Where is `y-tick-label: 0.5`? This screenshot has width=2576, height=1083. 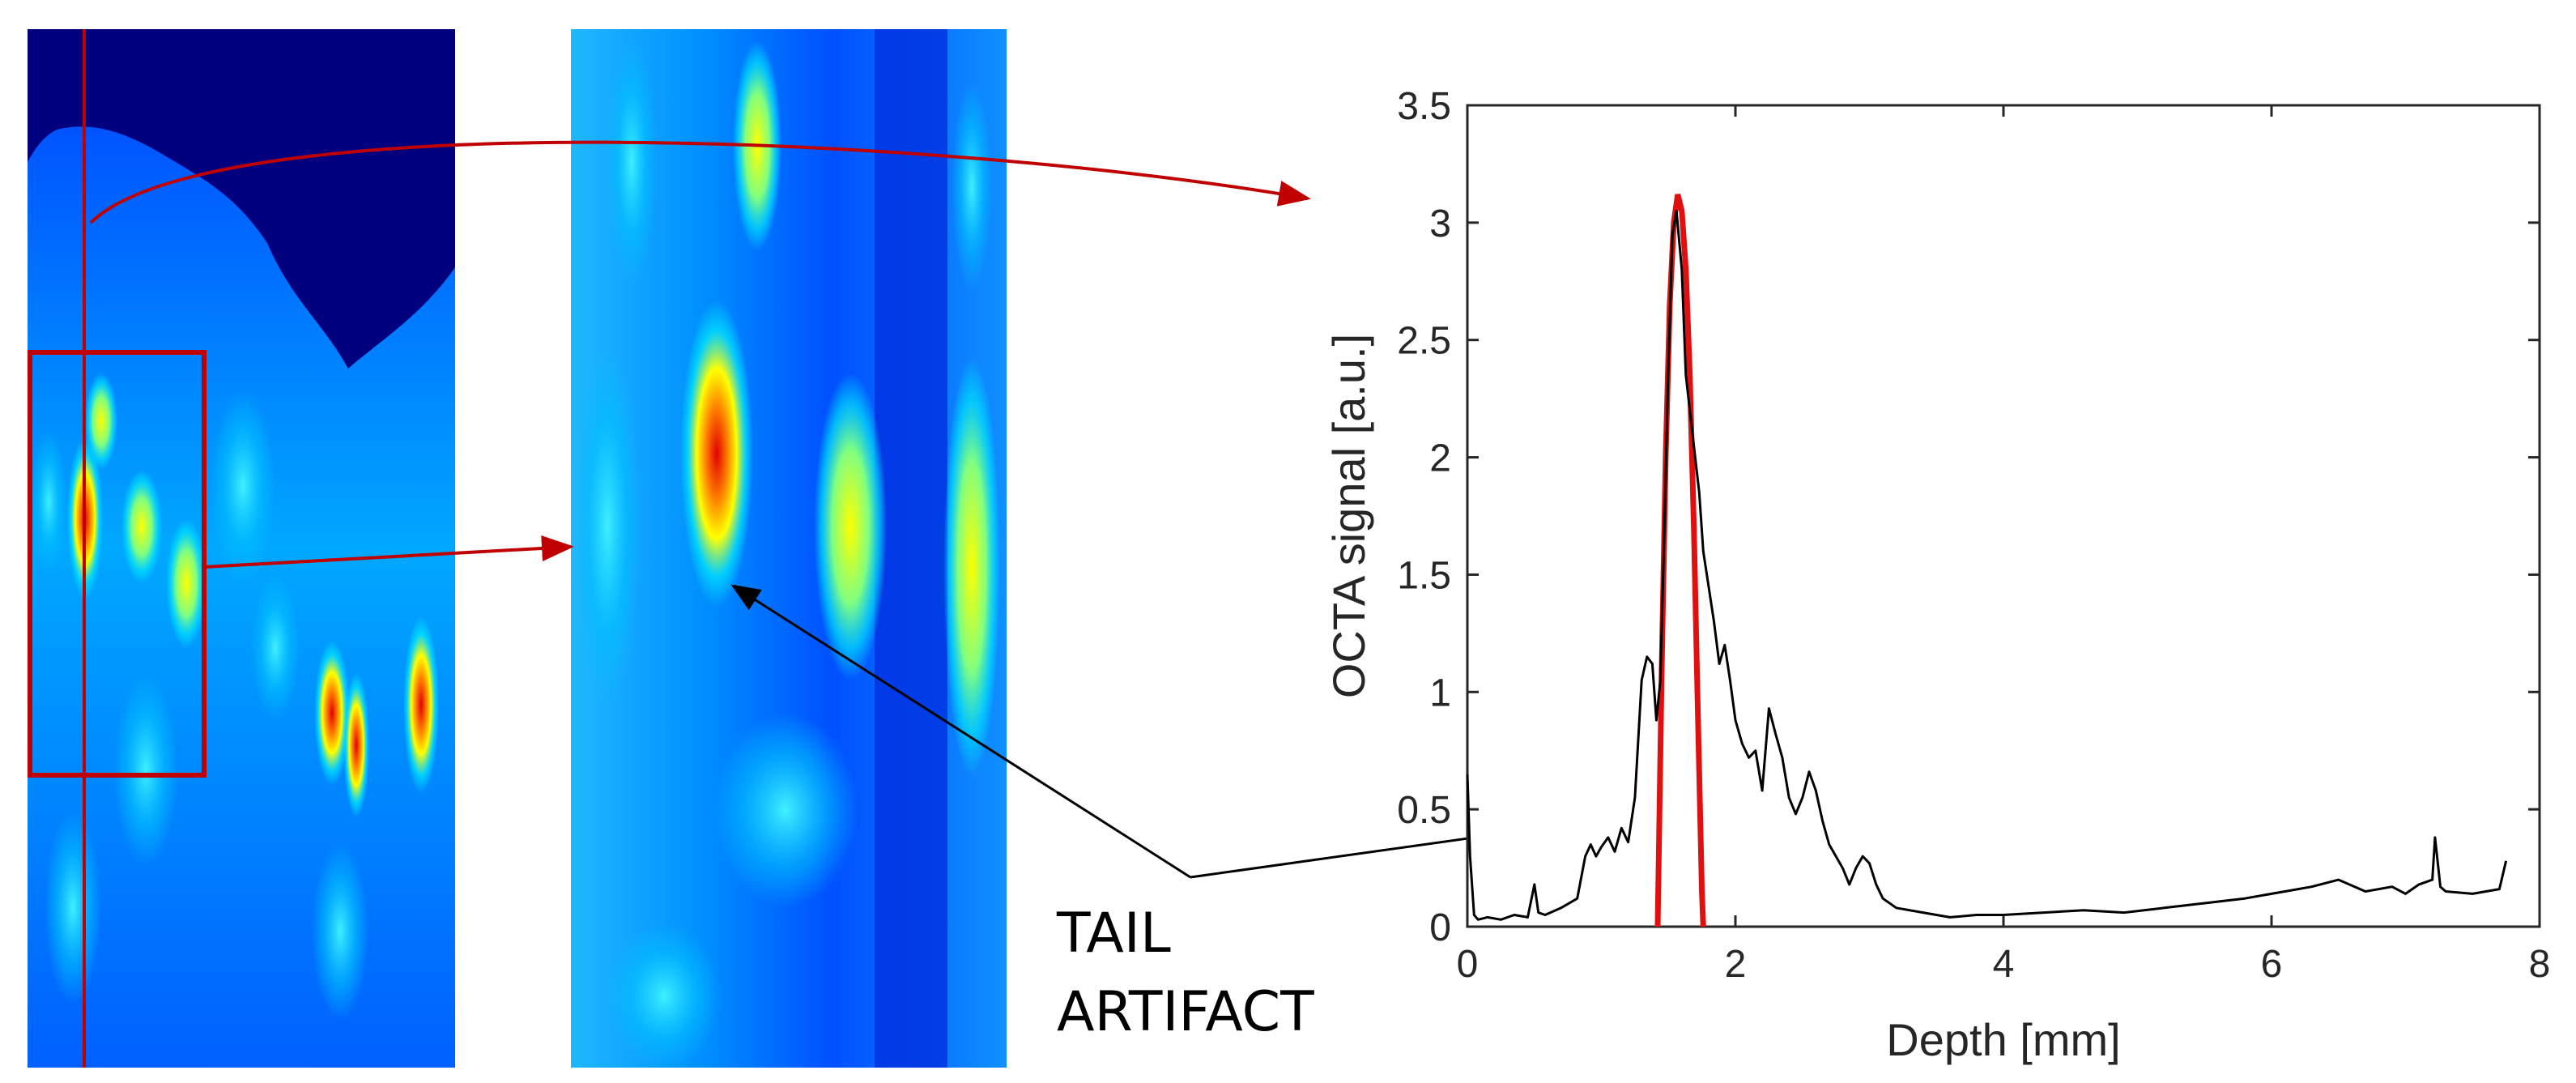
y-tick-label: 0.5 is located at coordinates (1424, 810).